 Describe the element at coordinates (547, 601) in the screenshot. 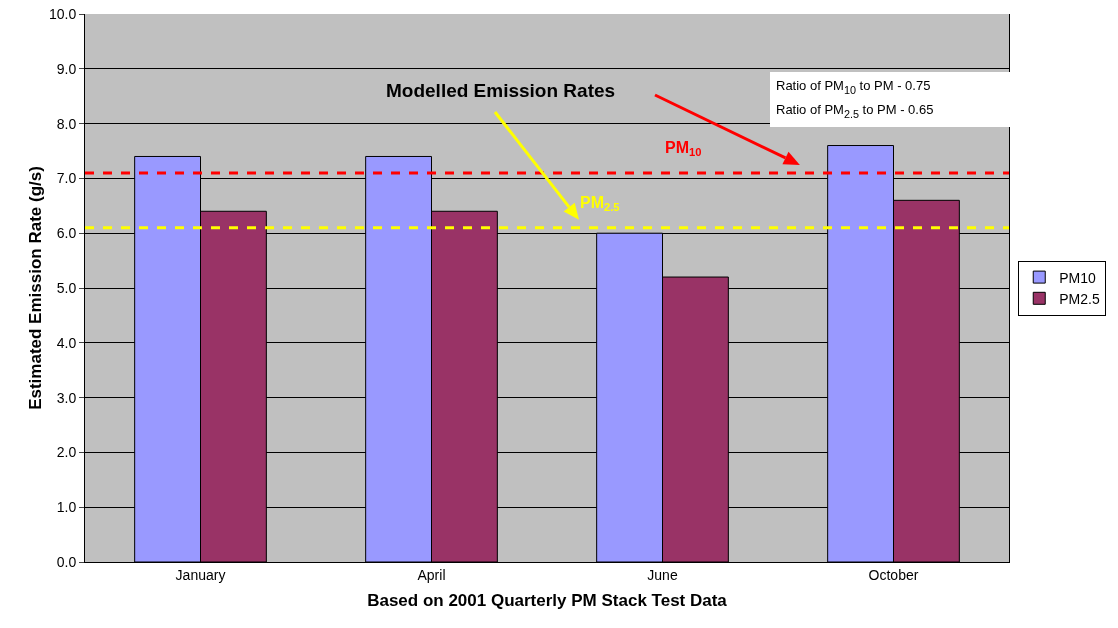

I see `x-axis-title: Based on 2001 Quarterly PM Stack Test Data` at that location.